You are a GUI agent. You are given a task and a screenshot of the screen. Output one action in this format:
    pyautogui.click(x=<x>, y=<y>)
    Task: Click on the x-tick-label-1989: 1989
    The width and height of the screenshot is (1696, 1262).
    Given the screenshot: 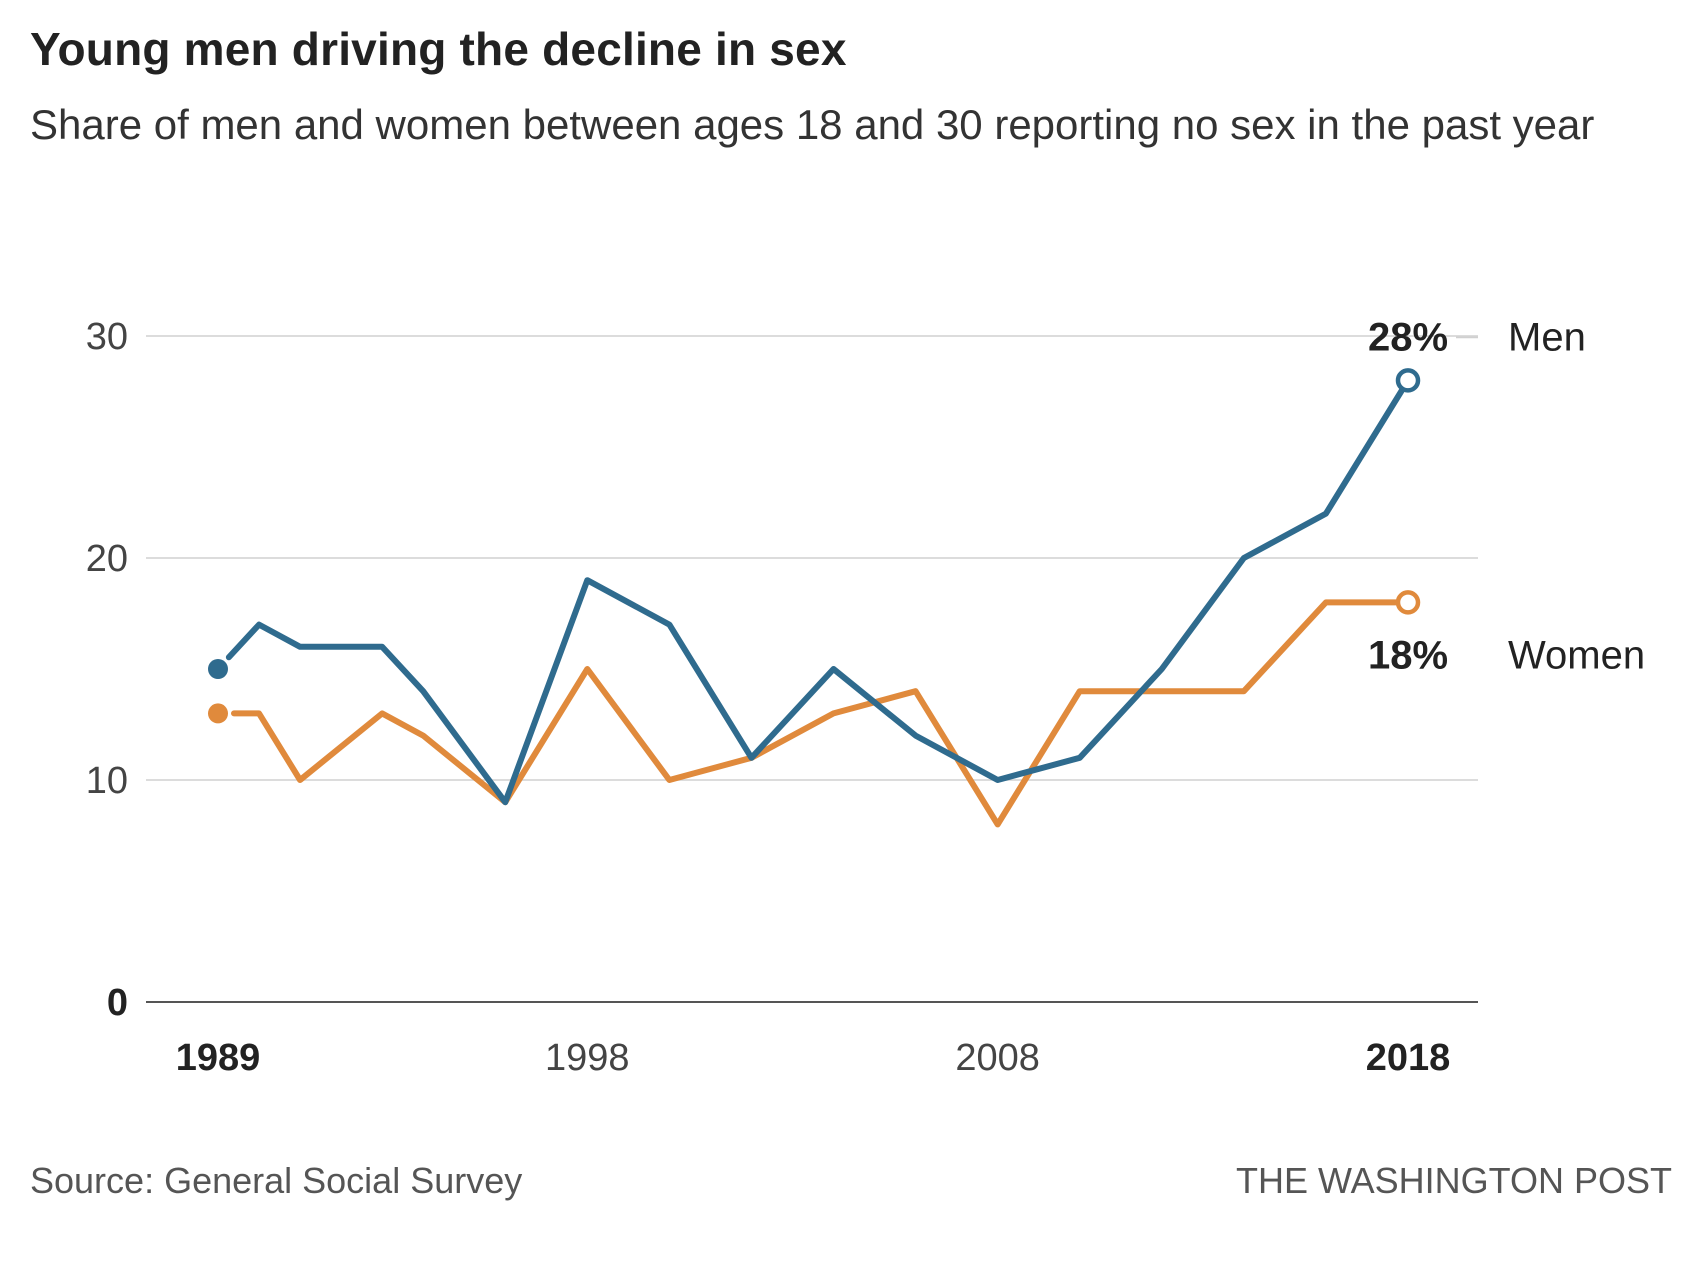 What is the action you would take?
    pyautogui.click(x=218, y=1058)
    